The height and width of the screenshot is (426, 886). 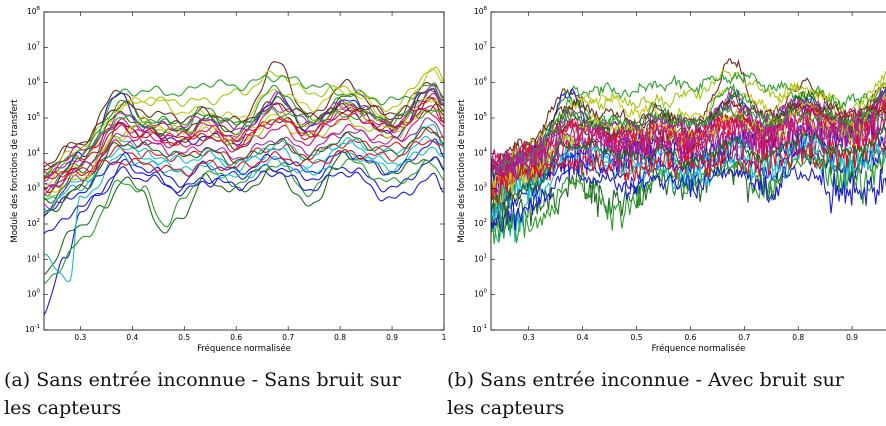 What do you see at coordinates (506, 408) in the screenshot?
I see `caption-b-line-2: les capteurs` at bounding box center [506, 408].